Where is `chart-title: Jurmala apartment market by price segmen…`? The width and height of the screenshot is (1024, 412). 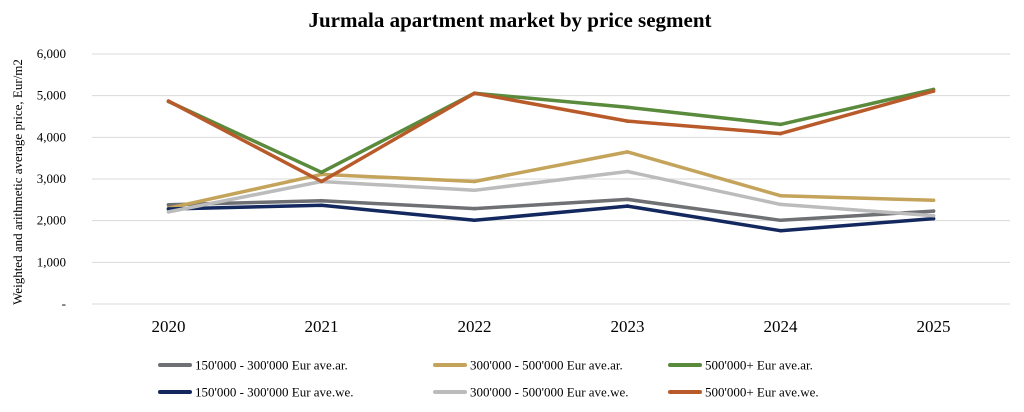 chart-title: Jurmala apartment market by price segmen… is located at coordinates (510, 20).